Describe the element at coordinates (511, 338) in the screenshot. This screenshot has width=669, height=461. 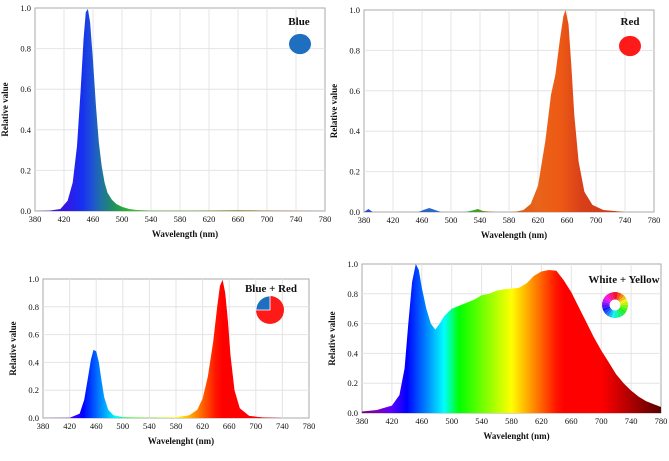
I see `series-area-white-yellow` at that location.